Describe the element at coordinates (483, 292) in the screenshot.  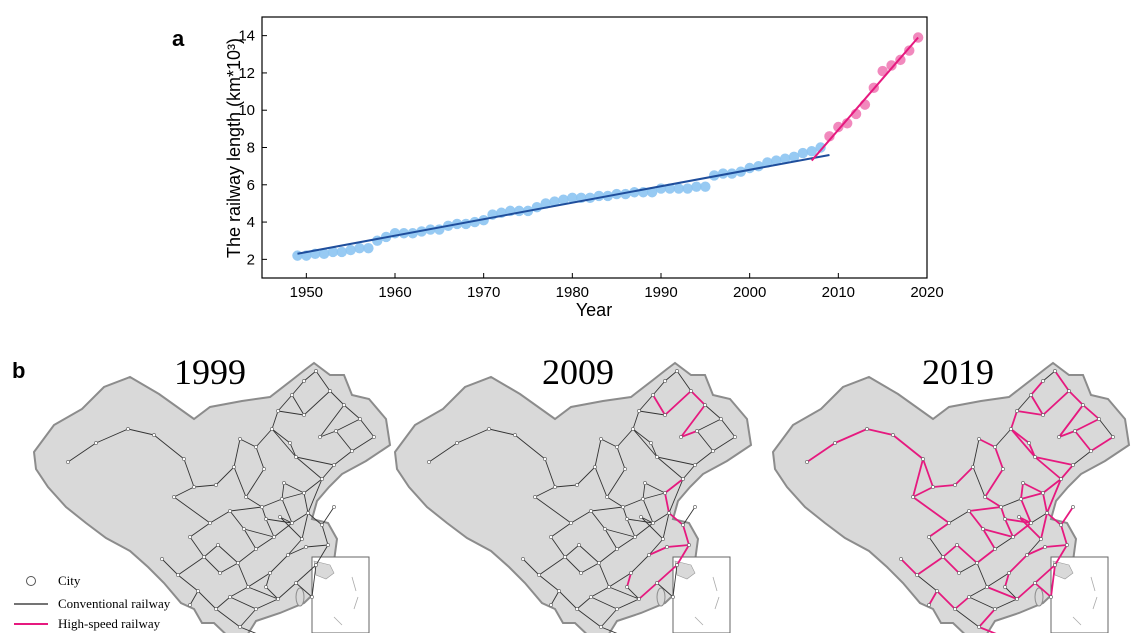
I see `x-tick-label: 1970` at that location.